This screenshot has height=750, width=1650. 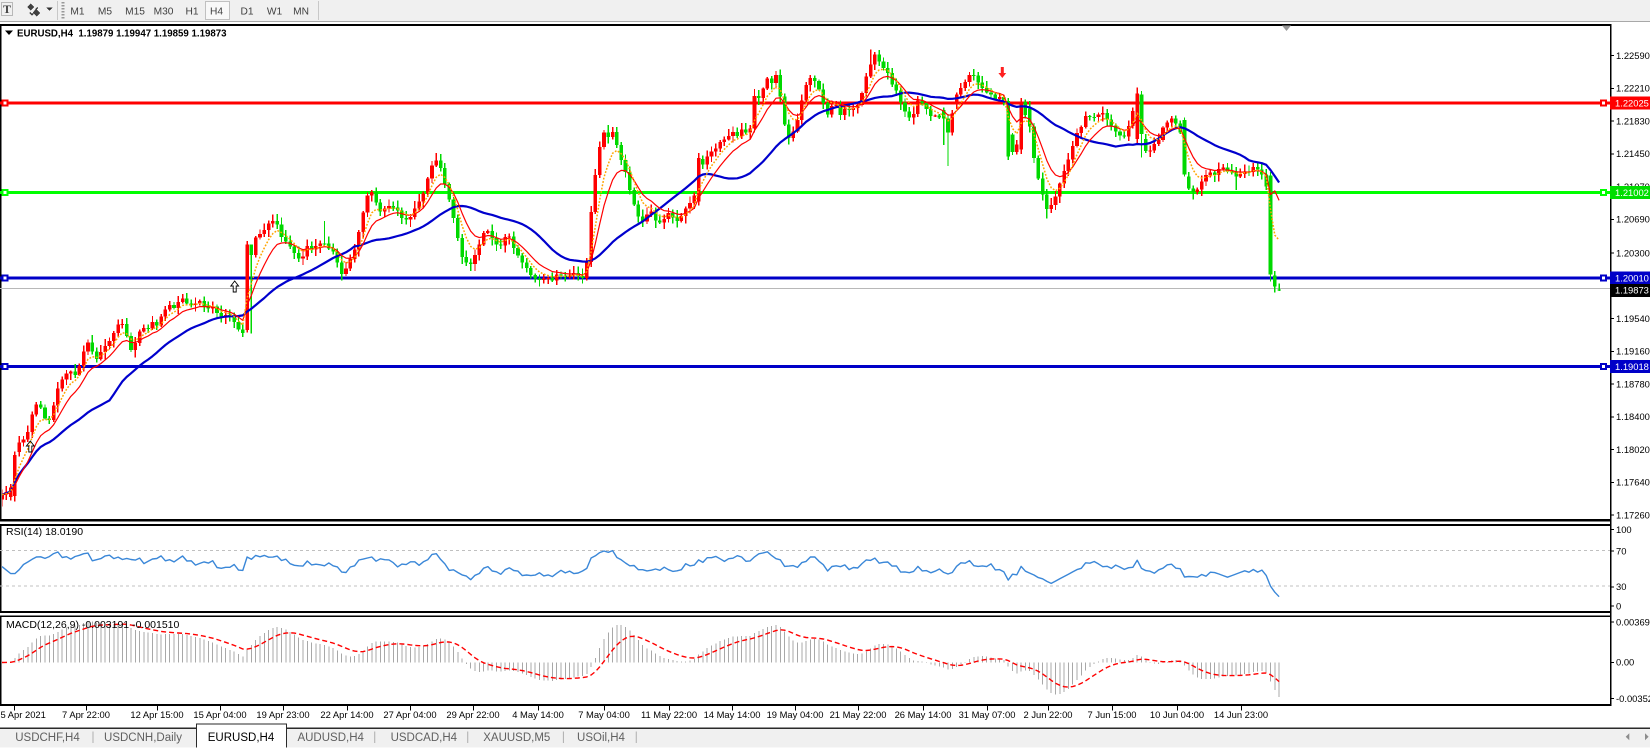 What do you see at coordinates (538, 714) in the screenshot?
I see `svg-text: 4 May 14:00` at bounding box center [538, 714].